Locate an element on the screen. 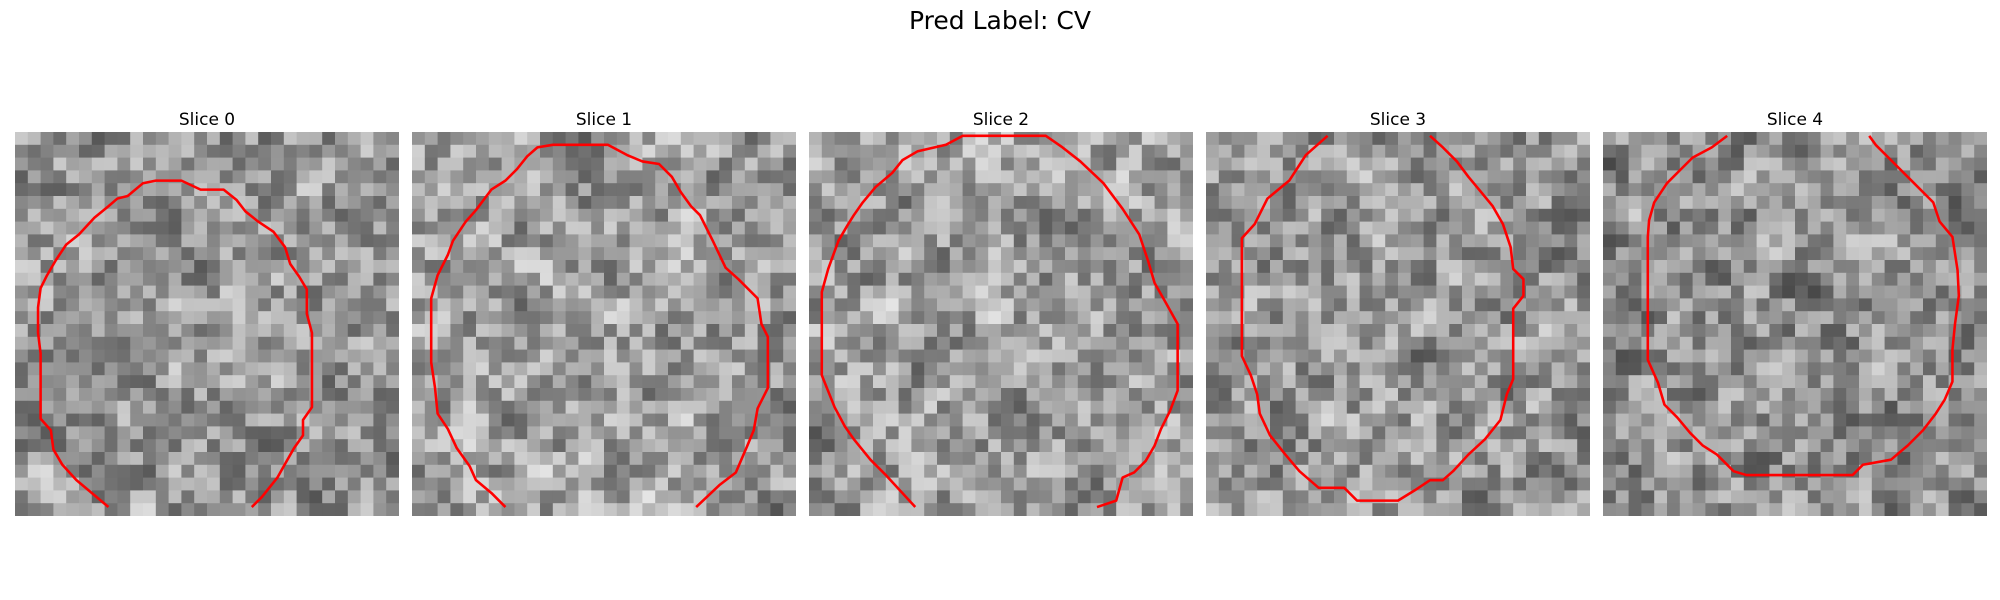 This screenshot has width=2000, height=600. panel-slice-0: Slice 0 is located at coordinates (207, 312).